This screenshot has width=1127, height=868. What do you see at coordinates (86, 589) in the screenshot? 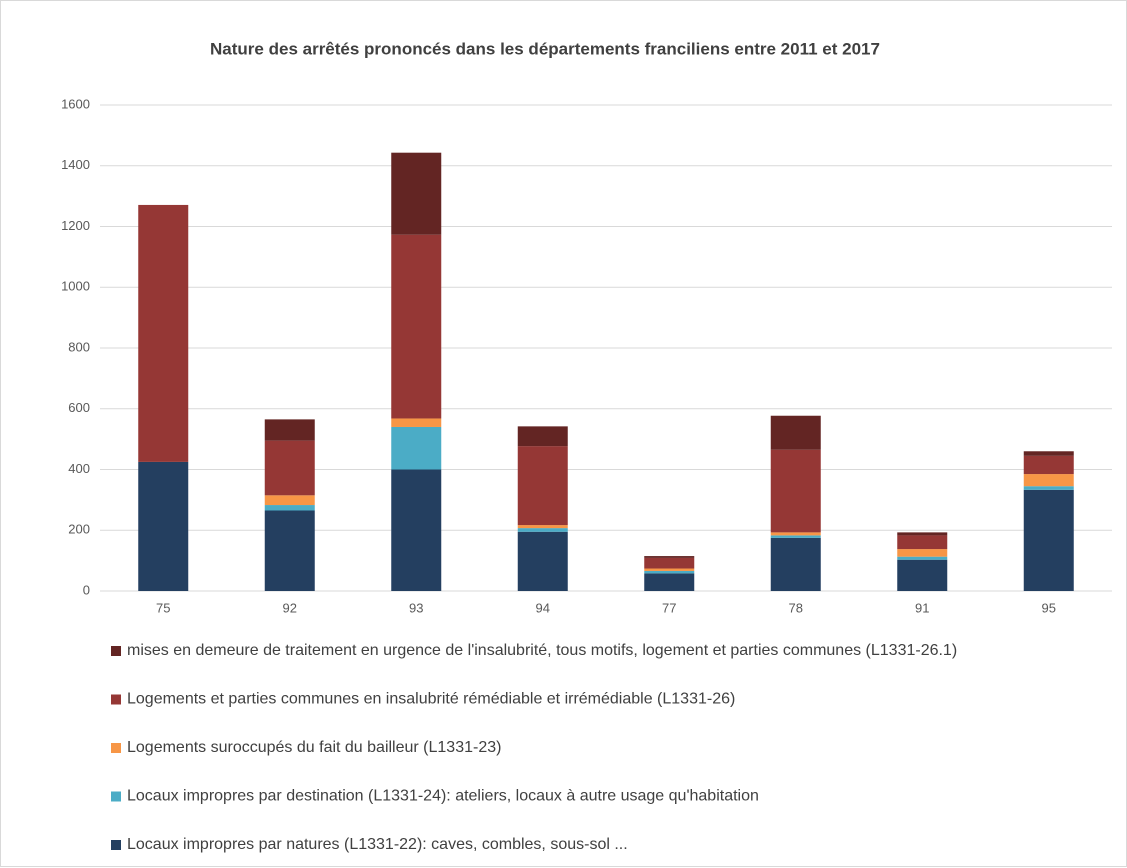
I see `y-tick-label: 0` at bounding box center [86, 589].